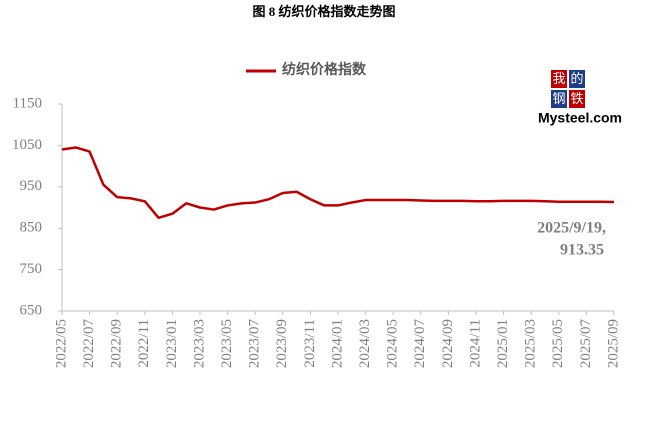 This screenshot has height=422, width=648. What do you see at coordinates (255, 344) in the screenshot?
I see `x-tick-label: 2023/07` at bounding box center [255, 344].